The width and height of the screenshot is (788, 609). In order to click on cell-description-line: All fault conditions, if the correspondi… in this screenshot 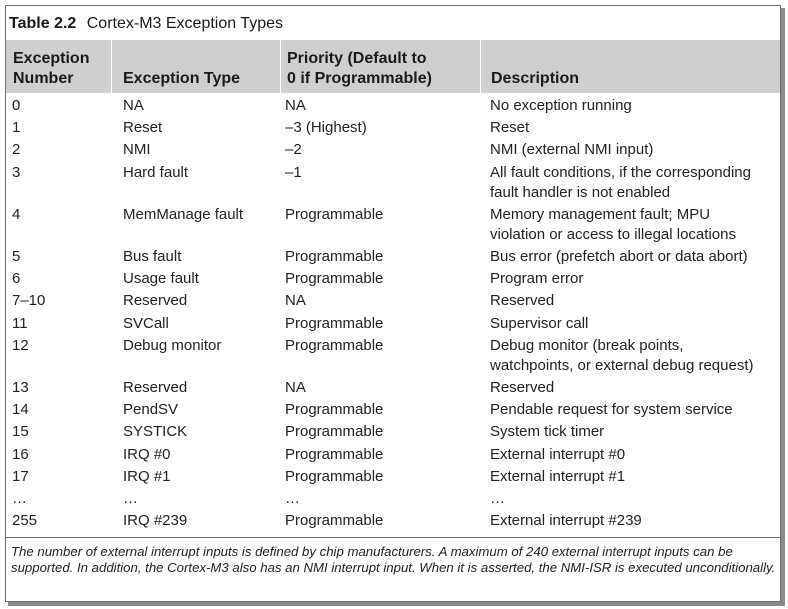, I will do `click(620, 172)`.